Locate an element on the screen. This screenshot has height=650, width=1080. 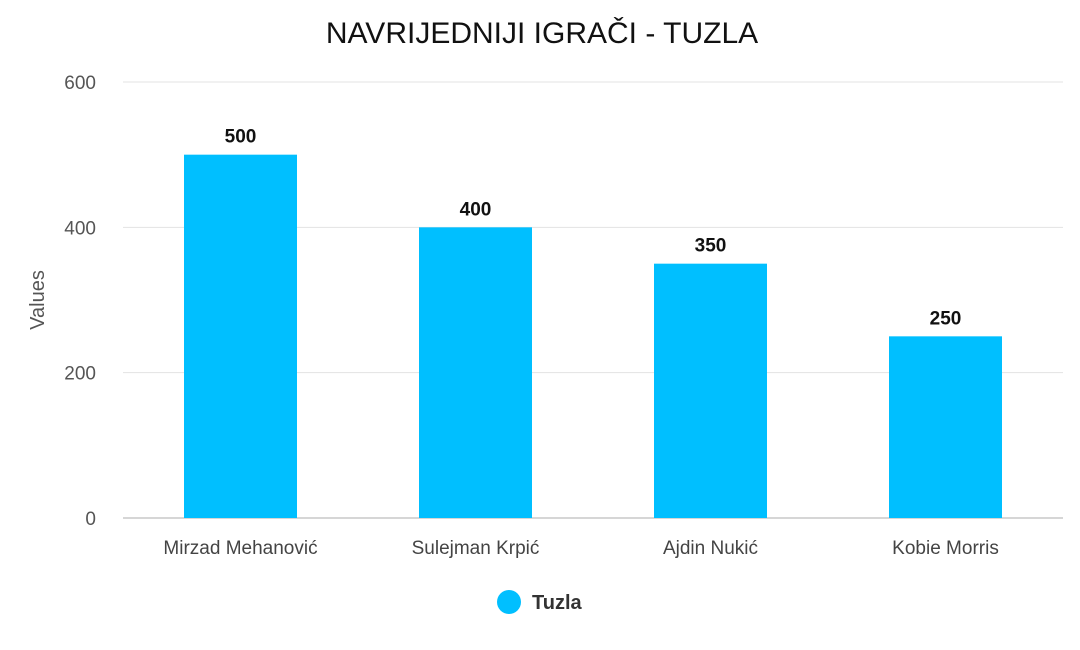
data-label: 500 is located at coordinates (241, 137).